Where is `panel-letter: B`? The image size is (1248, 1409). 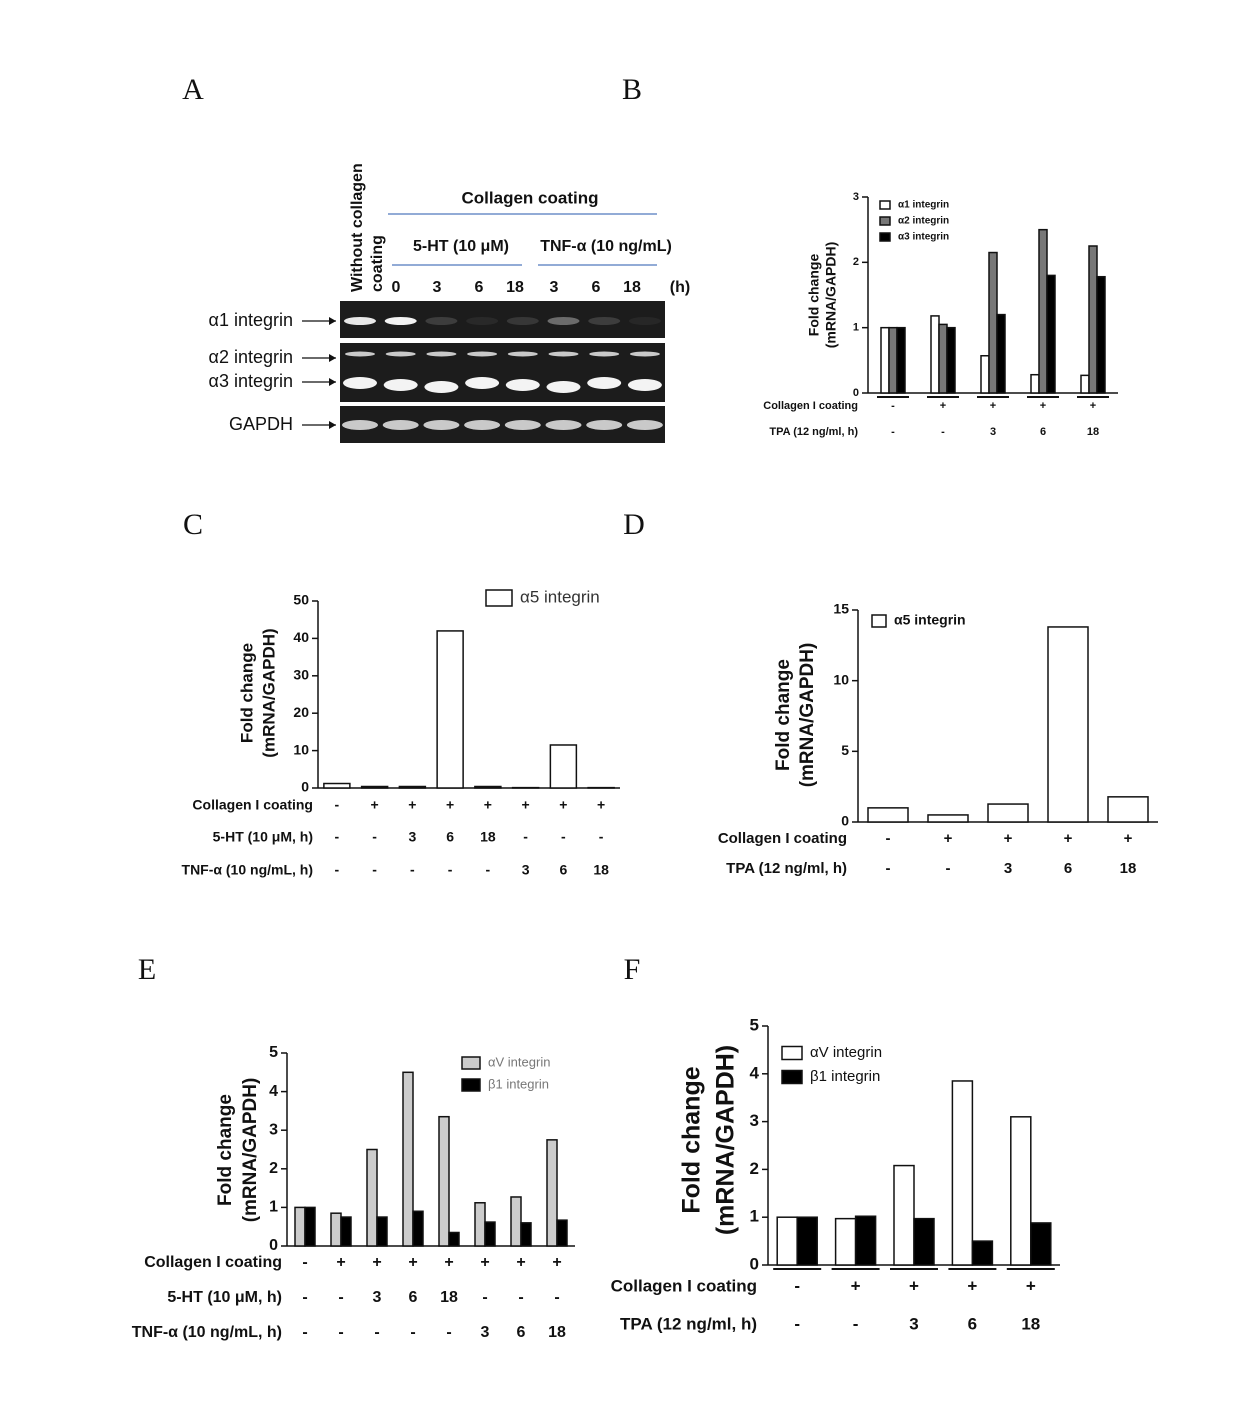 panel-letter: B is located at coordinates (632, 89).